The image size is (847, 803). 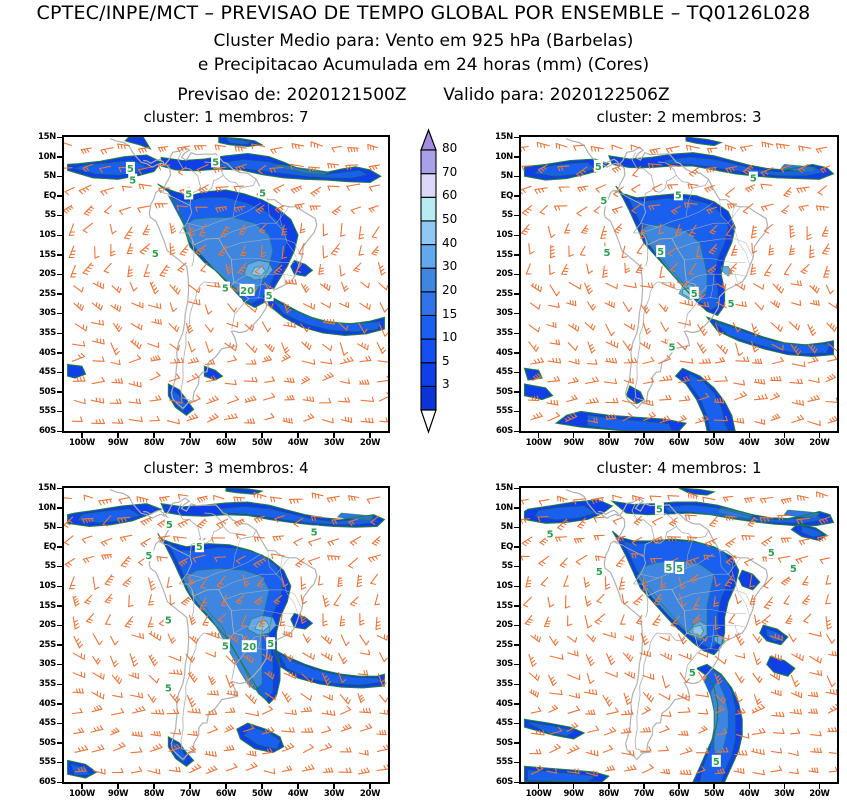 What do you see at coordinates (450, 337) in the screenshot?
I see `colorbar-tick-label: 10` at bounding box center [450, 337].